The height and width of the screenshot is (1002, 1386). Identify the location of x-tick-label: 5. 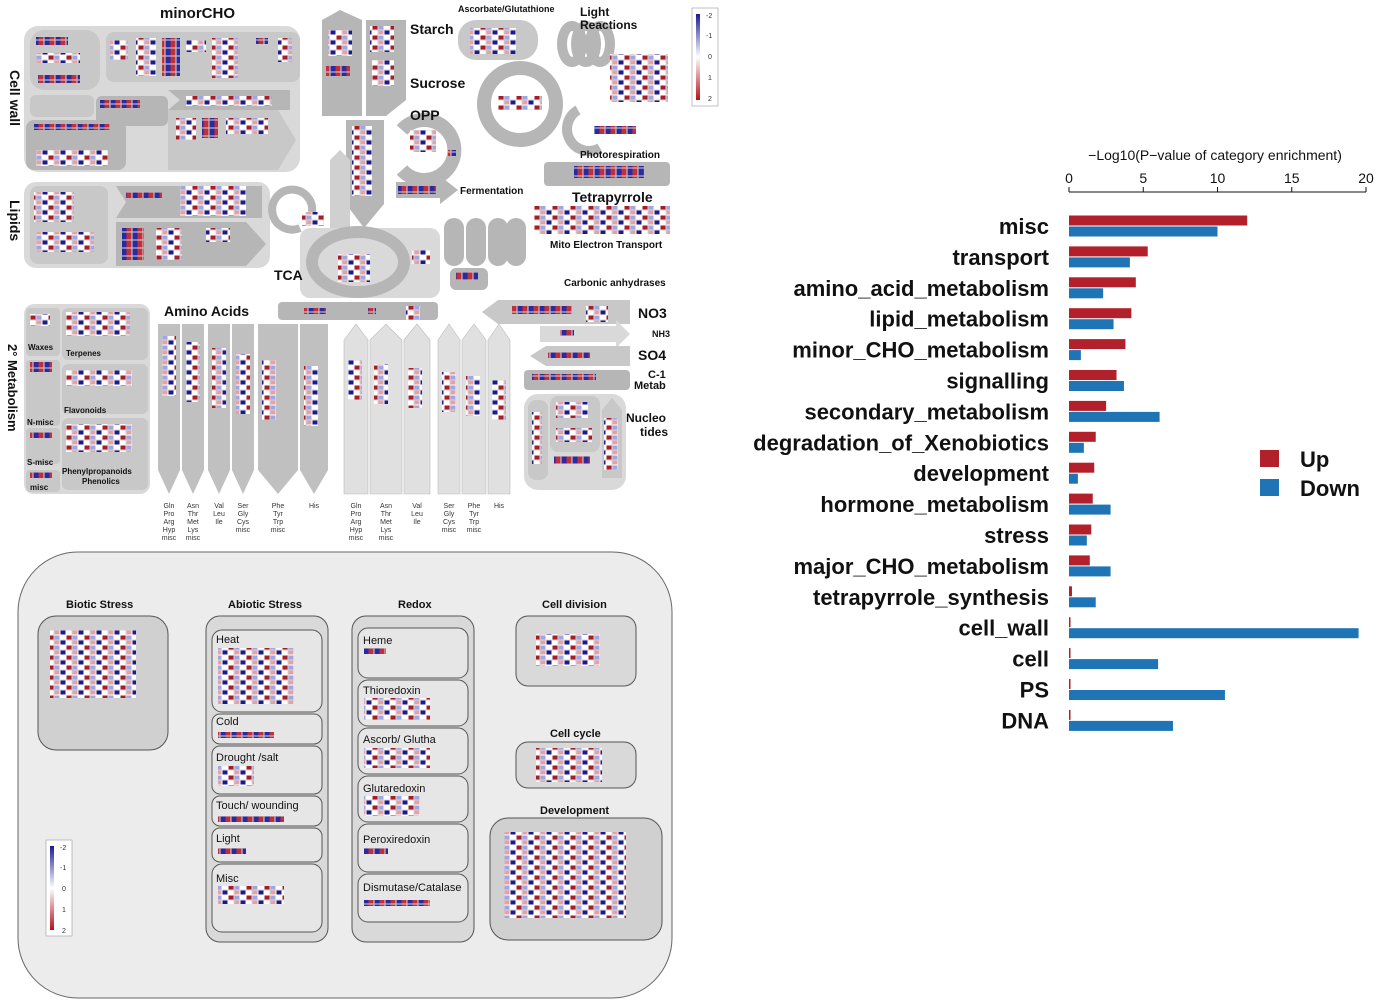
(1143, 178).